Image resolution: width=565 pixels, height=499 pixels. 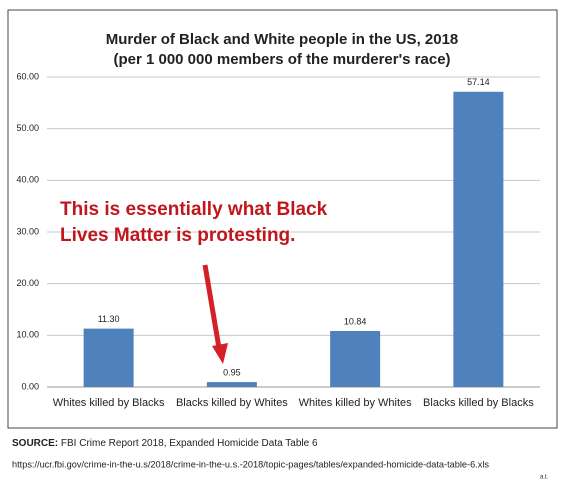 I want to click on y-tick-label: 10.00, so click(x=27, y=335).